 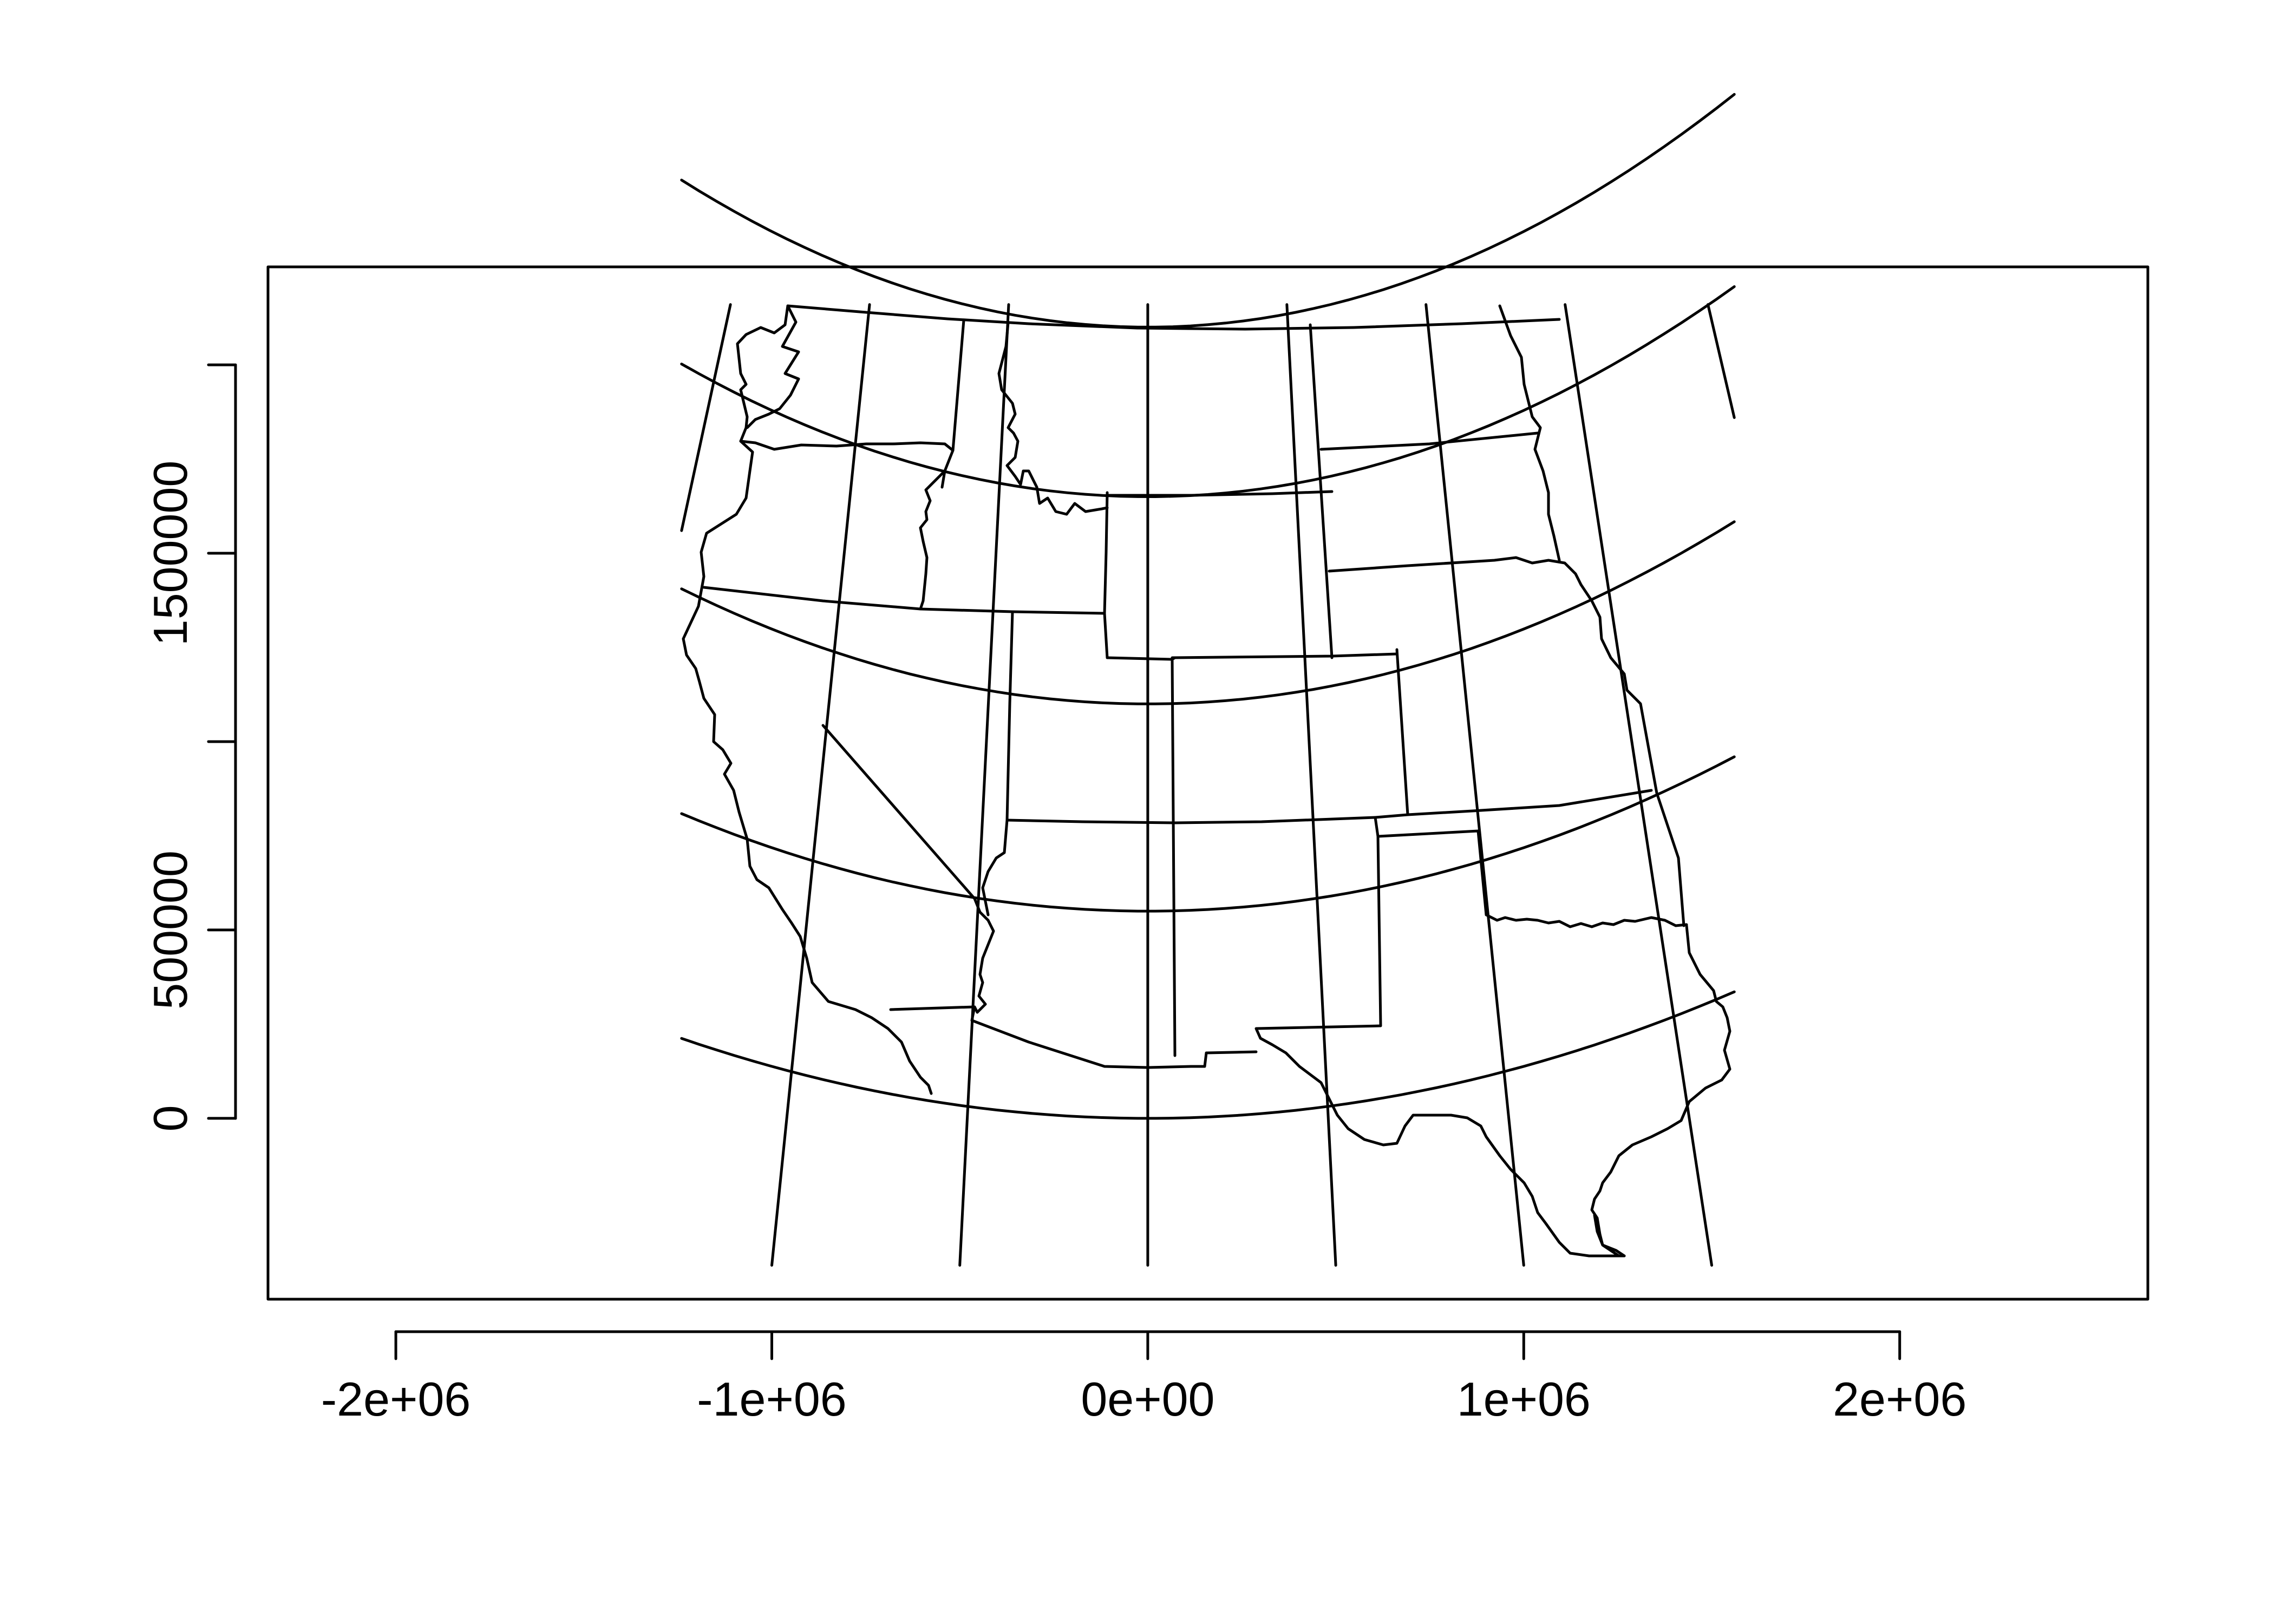 What do you see at coordinates (986, 966) in the screenshot?
I see `ca-az-border` at bounding box center [986, 966].